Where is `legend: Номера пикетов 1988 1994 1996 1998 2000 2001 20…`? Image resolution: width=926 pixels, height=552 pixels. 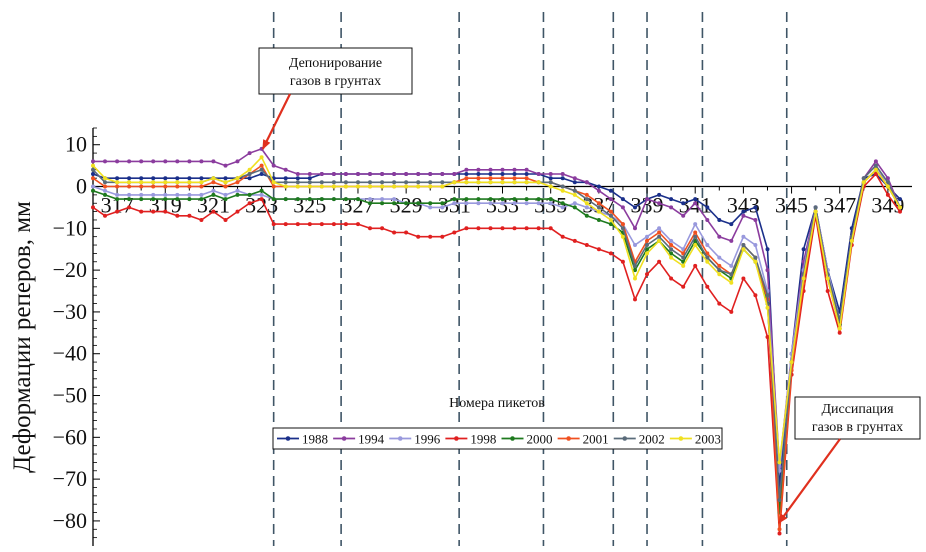 legend: Номера пикетов 1988 1994 1996 1998 2000 2001 20… is located at coordinates (497, 423).